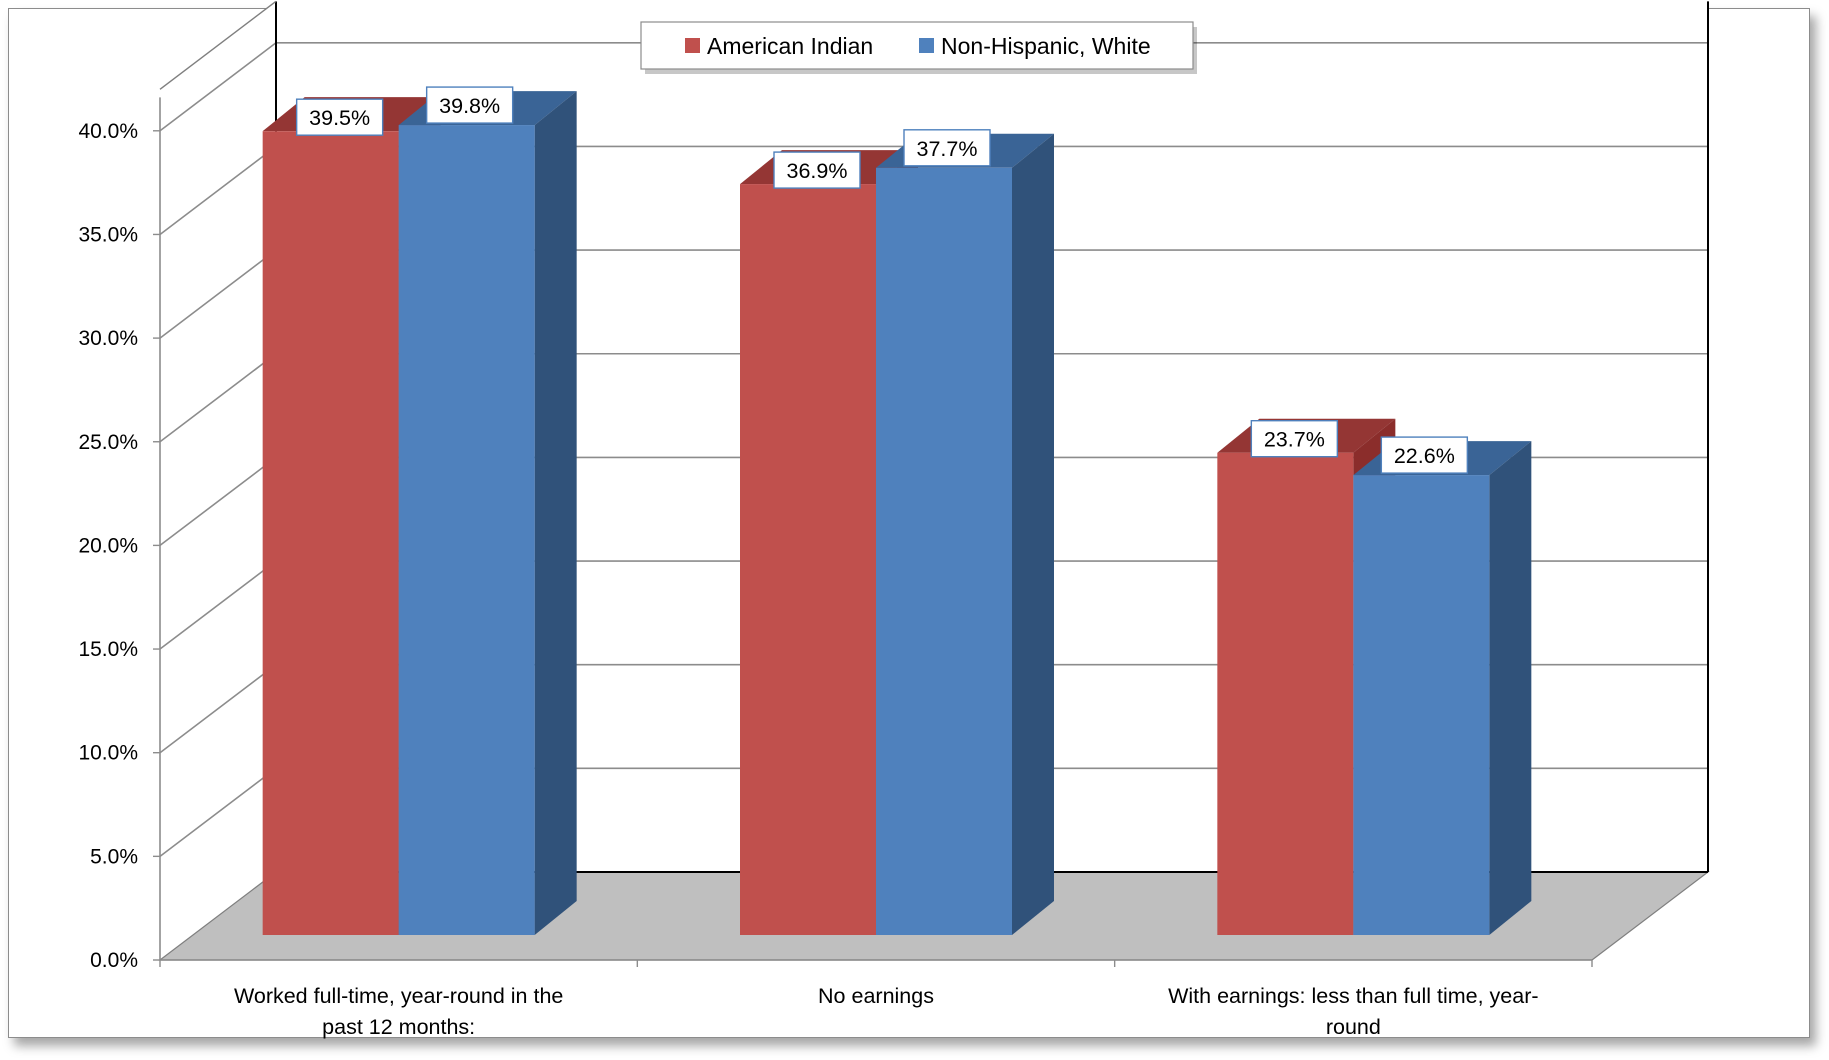 The height and width of the screenshot is (1060, 1829). I want to click on data-label: 39.5%, so click(339, 117).